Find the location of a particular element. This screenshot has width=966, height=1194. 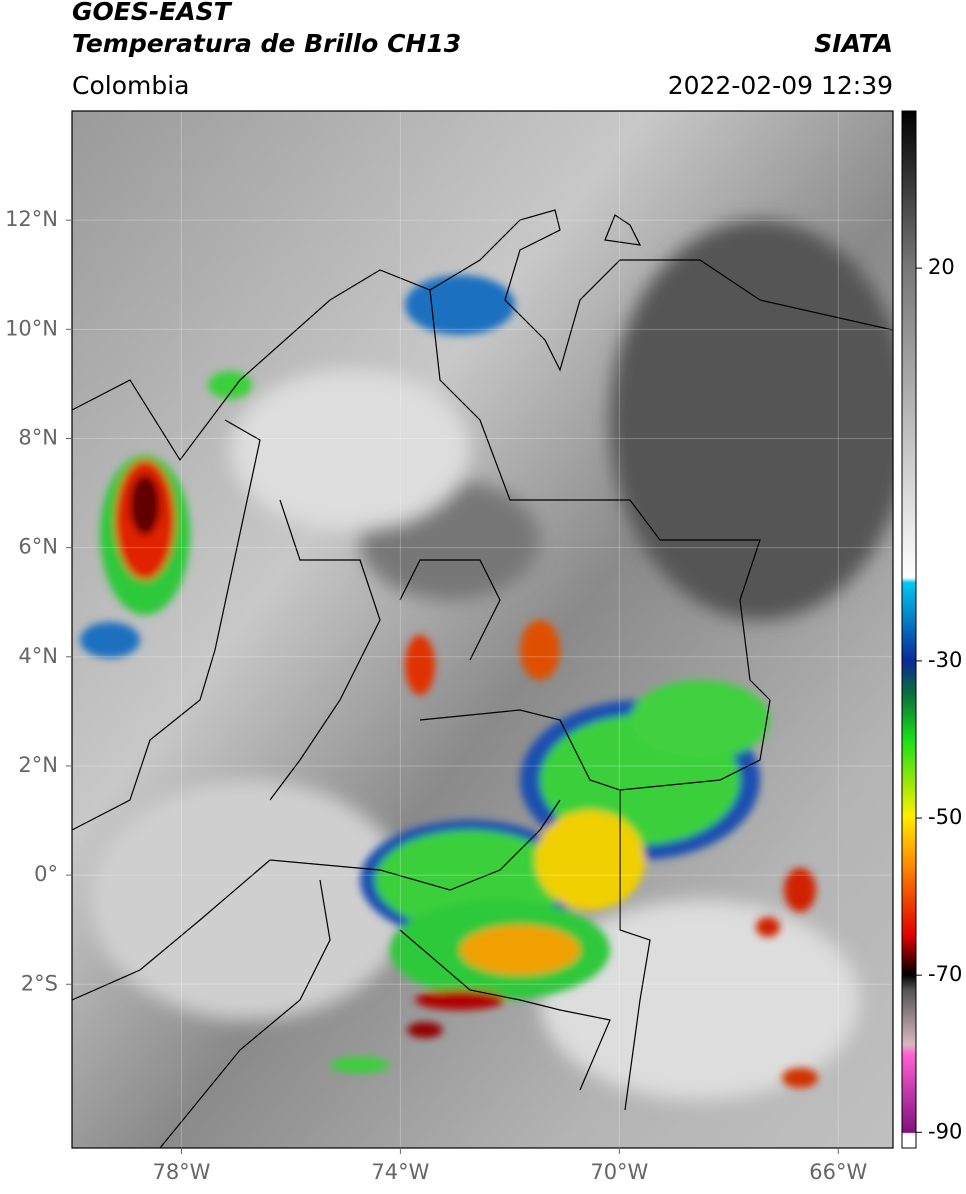

colorbar-tick-label: 20 is located at coordinates (941, 267).